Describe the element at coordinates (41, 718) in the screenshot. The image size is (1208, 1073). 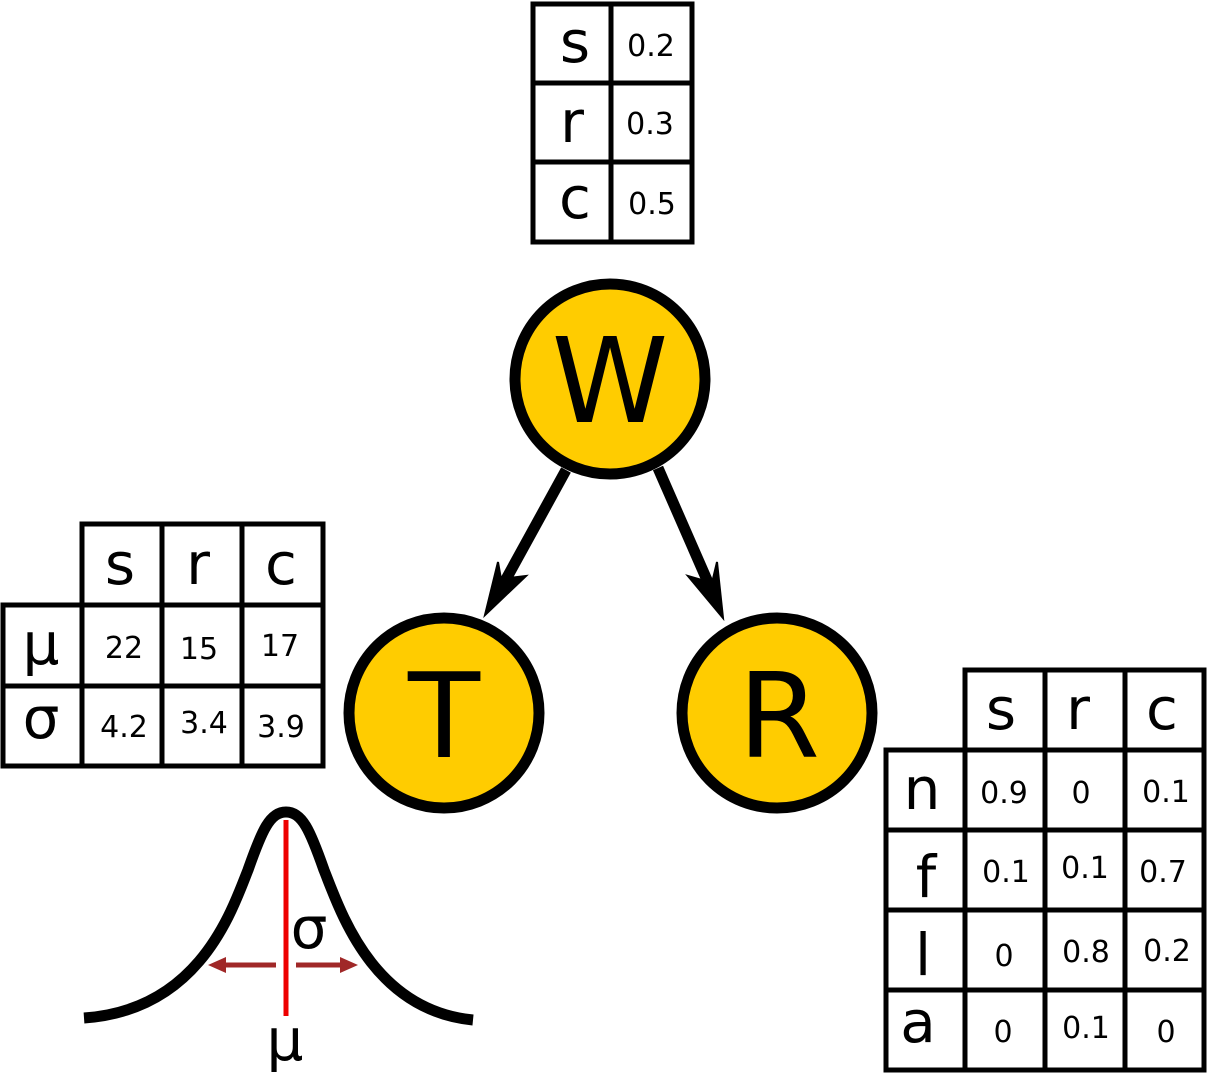
I see `t-table-row-label: σ` at that location.